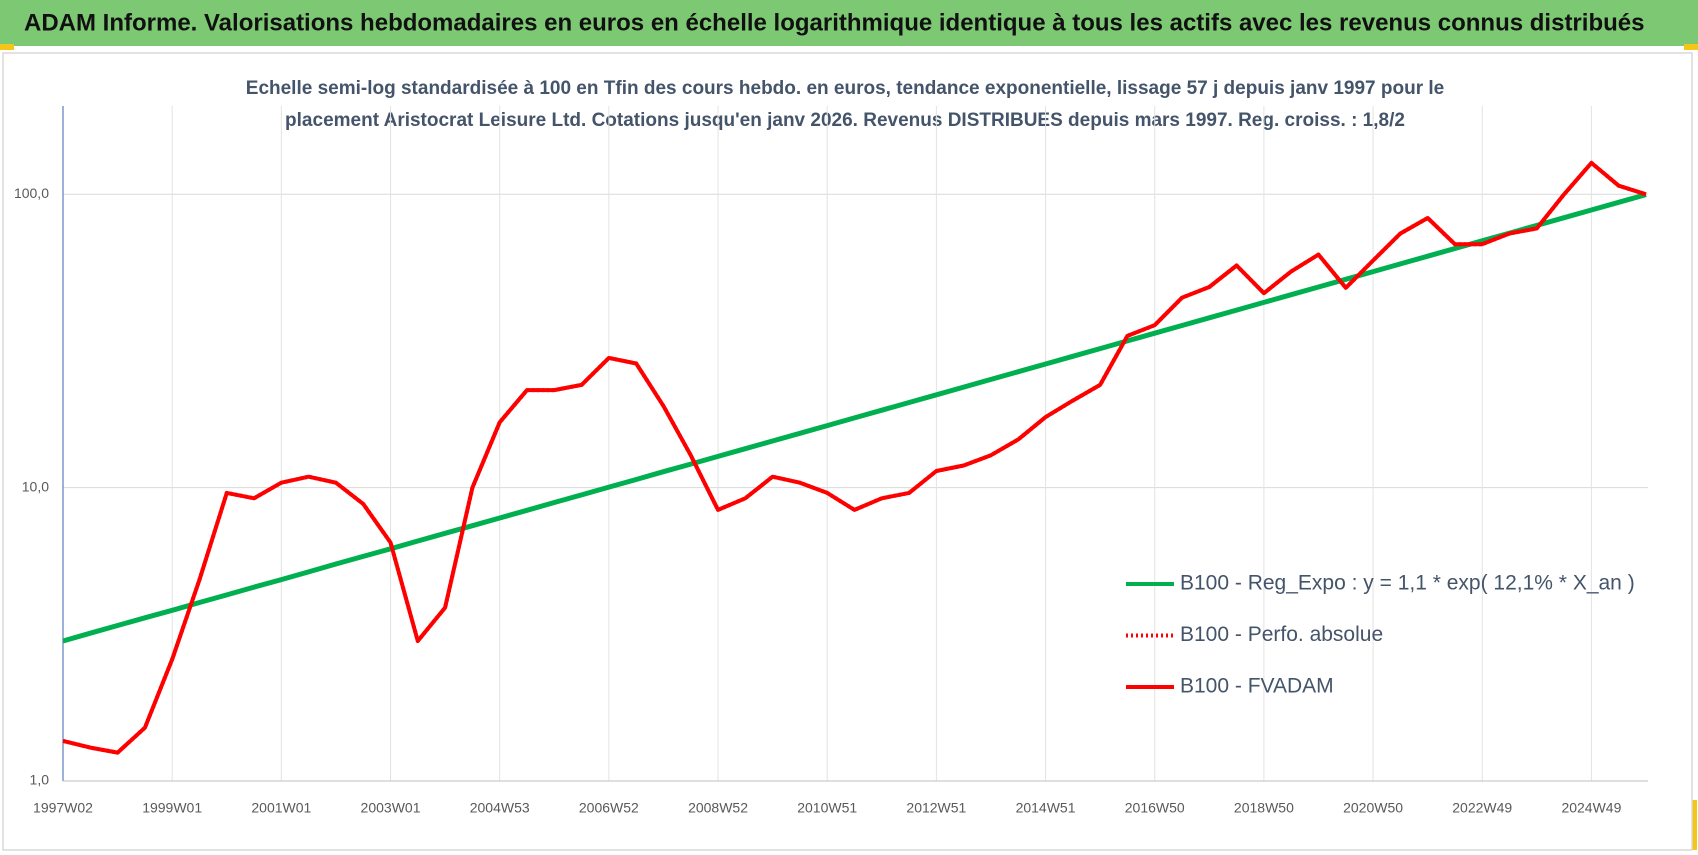  What do you see at coordinates (63, 808) in the screenshot?
I see `x-tick-label: 1997W02` at bounding box center [63, 808].